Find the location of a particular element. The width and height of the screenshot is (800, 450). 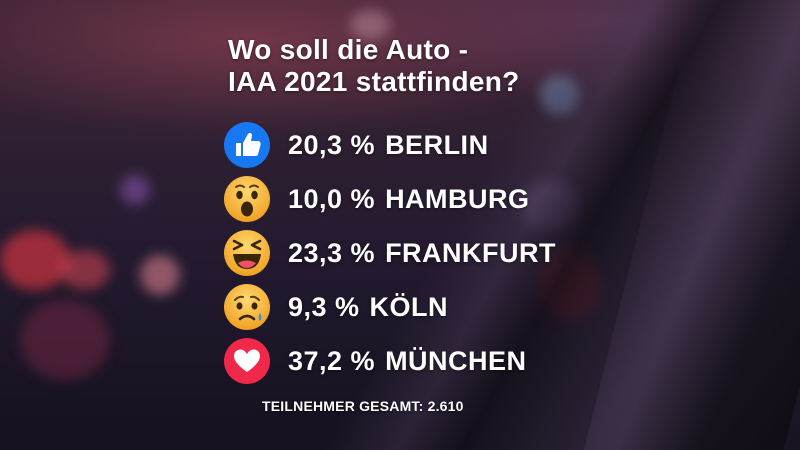

poll-title: Wo soll die Auto - IAA 2021 stattfinden? is located at coordinates (438, 66).